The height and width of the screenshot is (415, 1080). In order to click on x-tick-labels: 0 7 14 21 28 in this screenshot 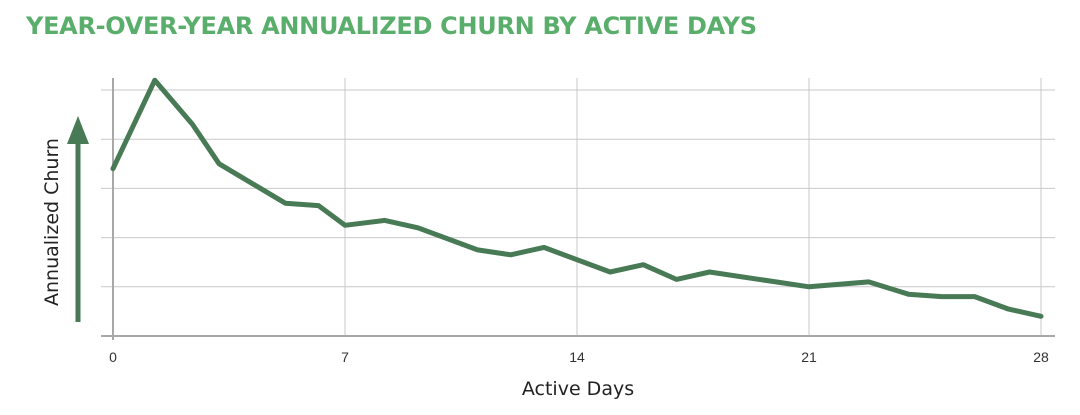, I will do `click(579, 357)`.